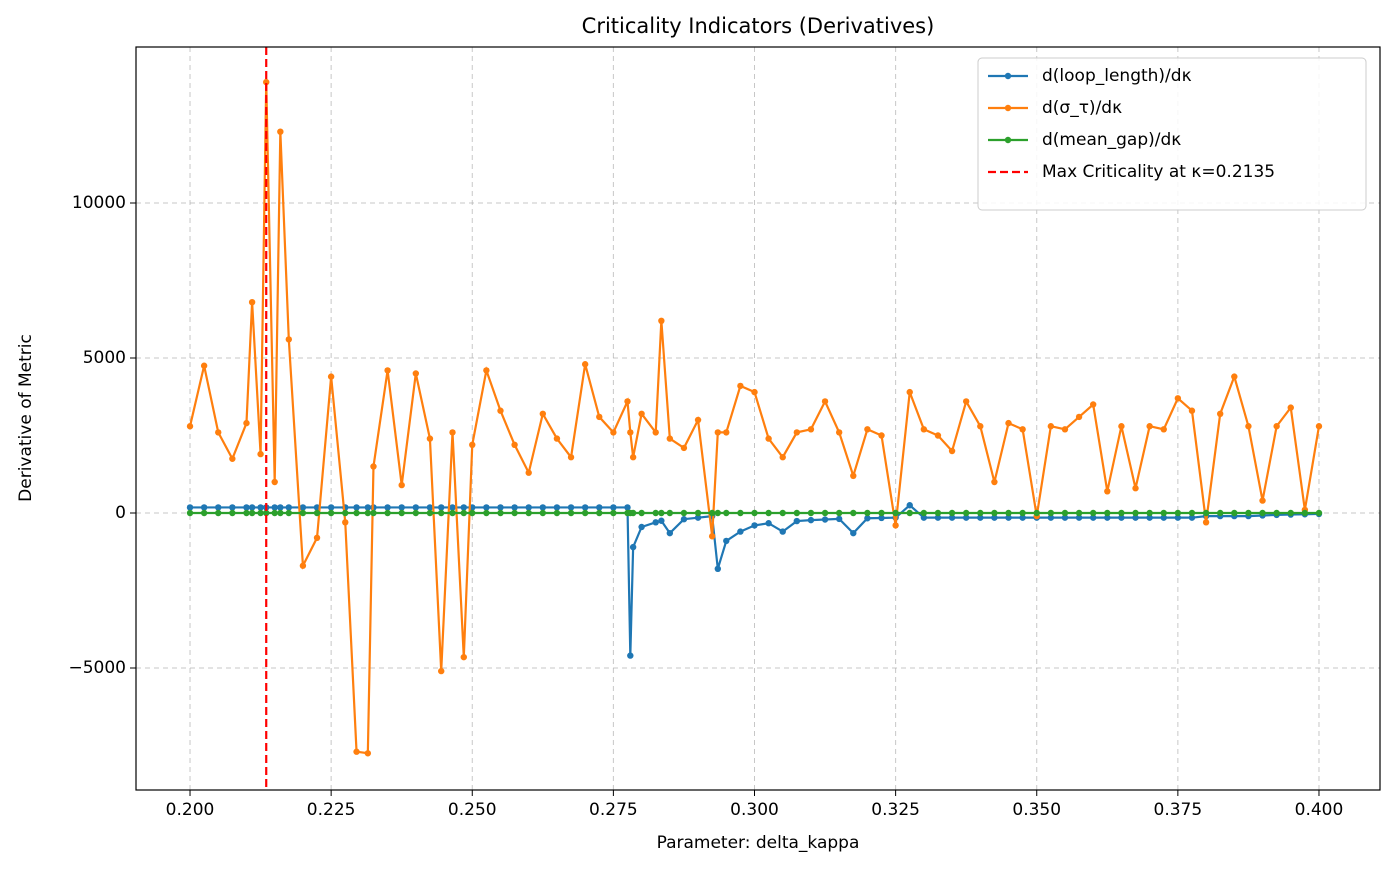 This screenshot has width=1392, height=873. Describe the element at coordinates (97, 668) in the screenshot. I see `y-tick-label: −5000` at that location.